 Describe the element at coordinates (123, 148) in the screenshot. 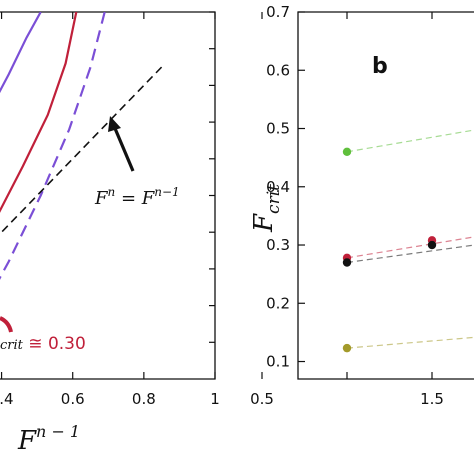

I see `annotation-arrow-shaft` at that location.